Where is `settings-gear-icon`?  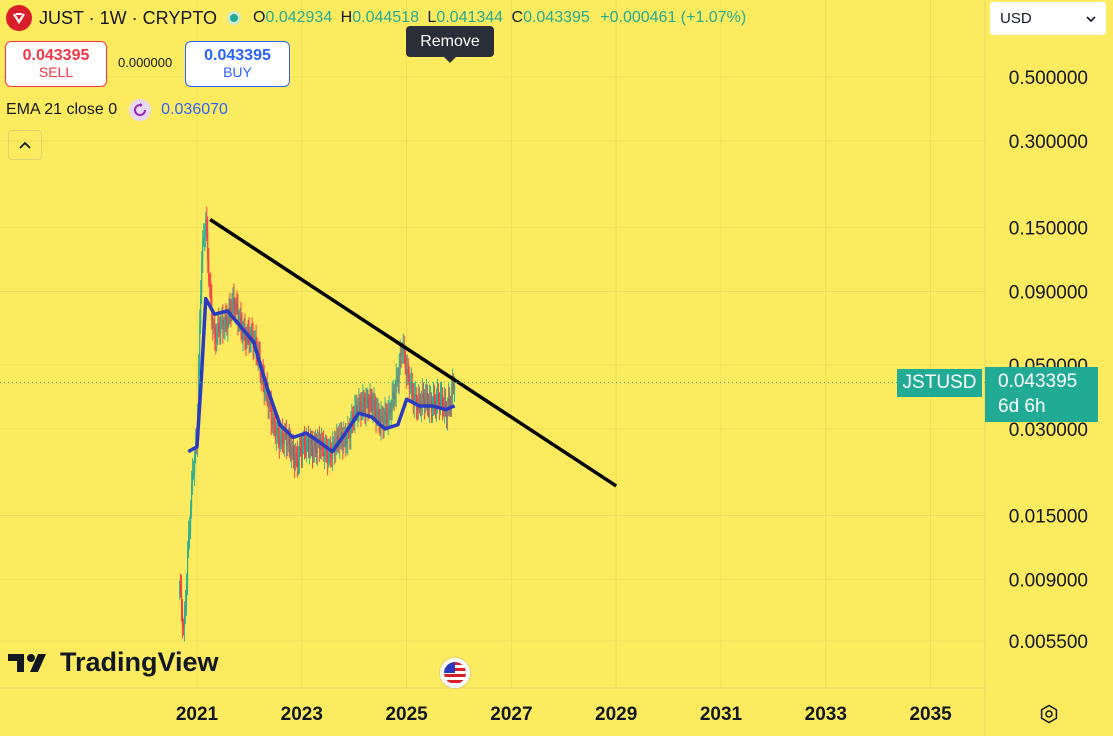 settings-gear-icon is located at coordinates (1049, 714).